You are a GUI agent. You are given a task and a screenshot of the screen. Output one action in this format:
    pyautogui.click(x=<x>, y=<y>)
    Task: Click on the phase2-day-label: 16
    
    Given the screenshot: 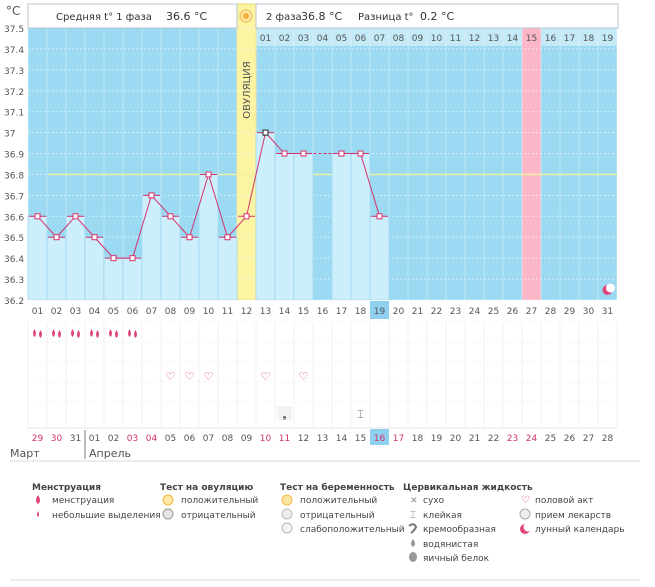 What is the action you would take?
    pyautogui.click(x=551, y=39)
    